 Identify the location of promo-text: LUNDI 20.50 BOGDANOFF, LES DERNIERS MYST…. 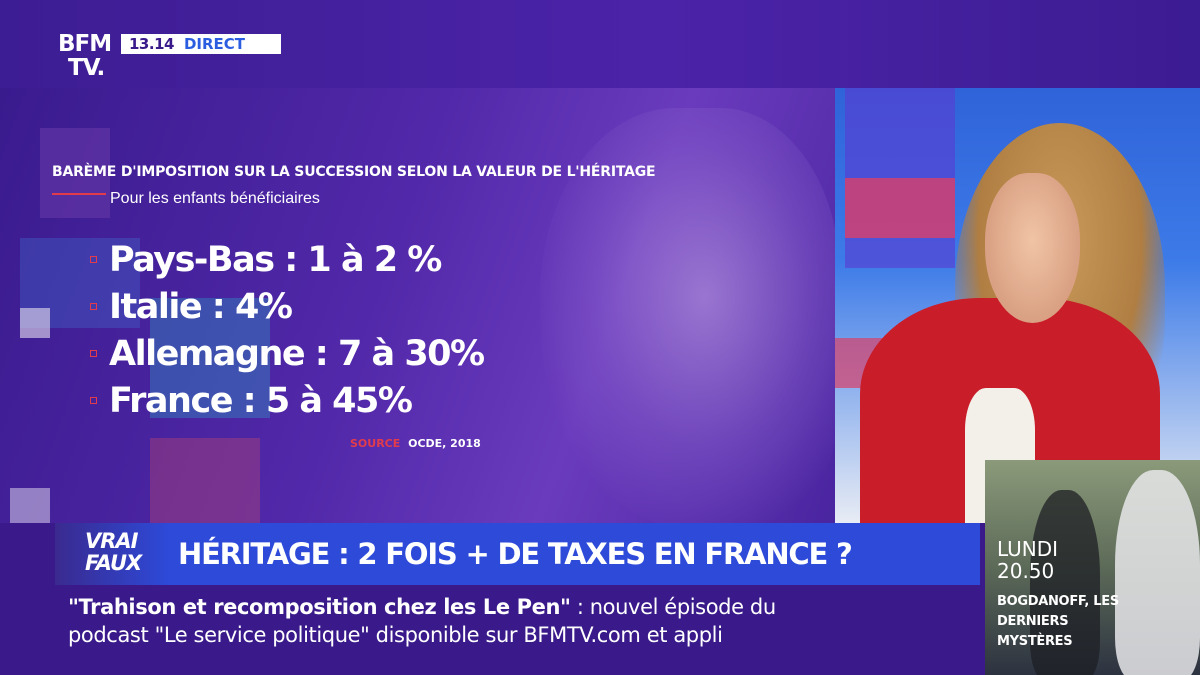
(1072, 595).